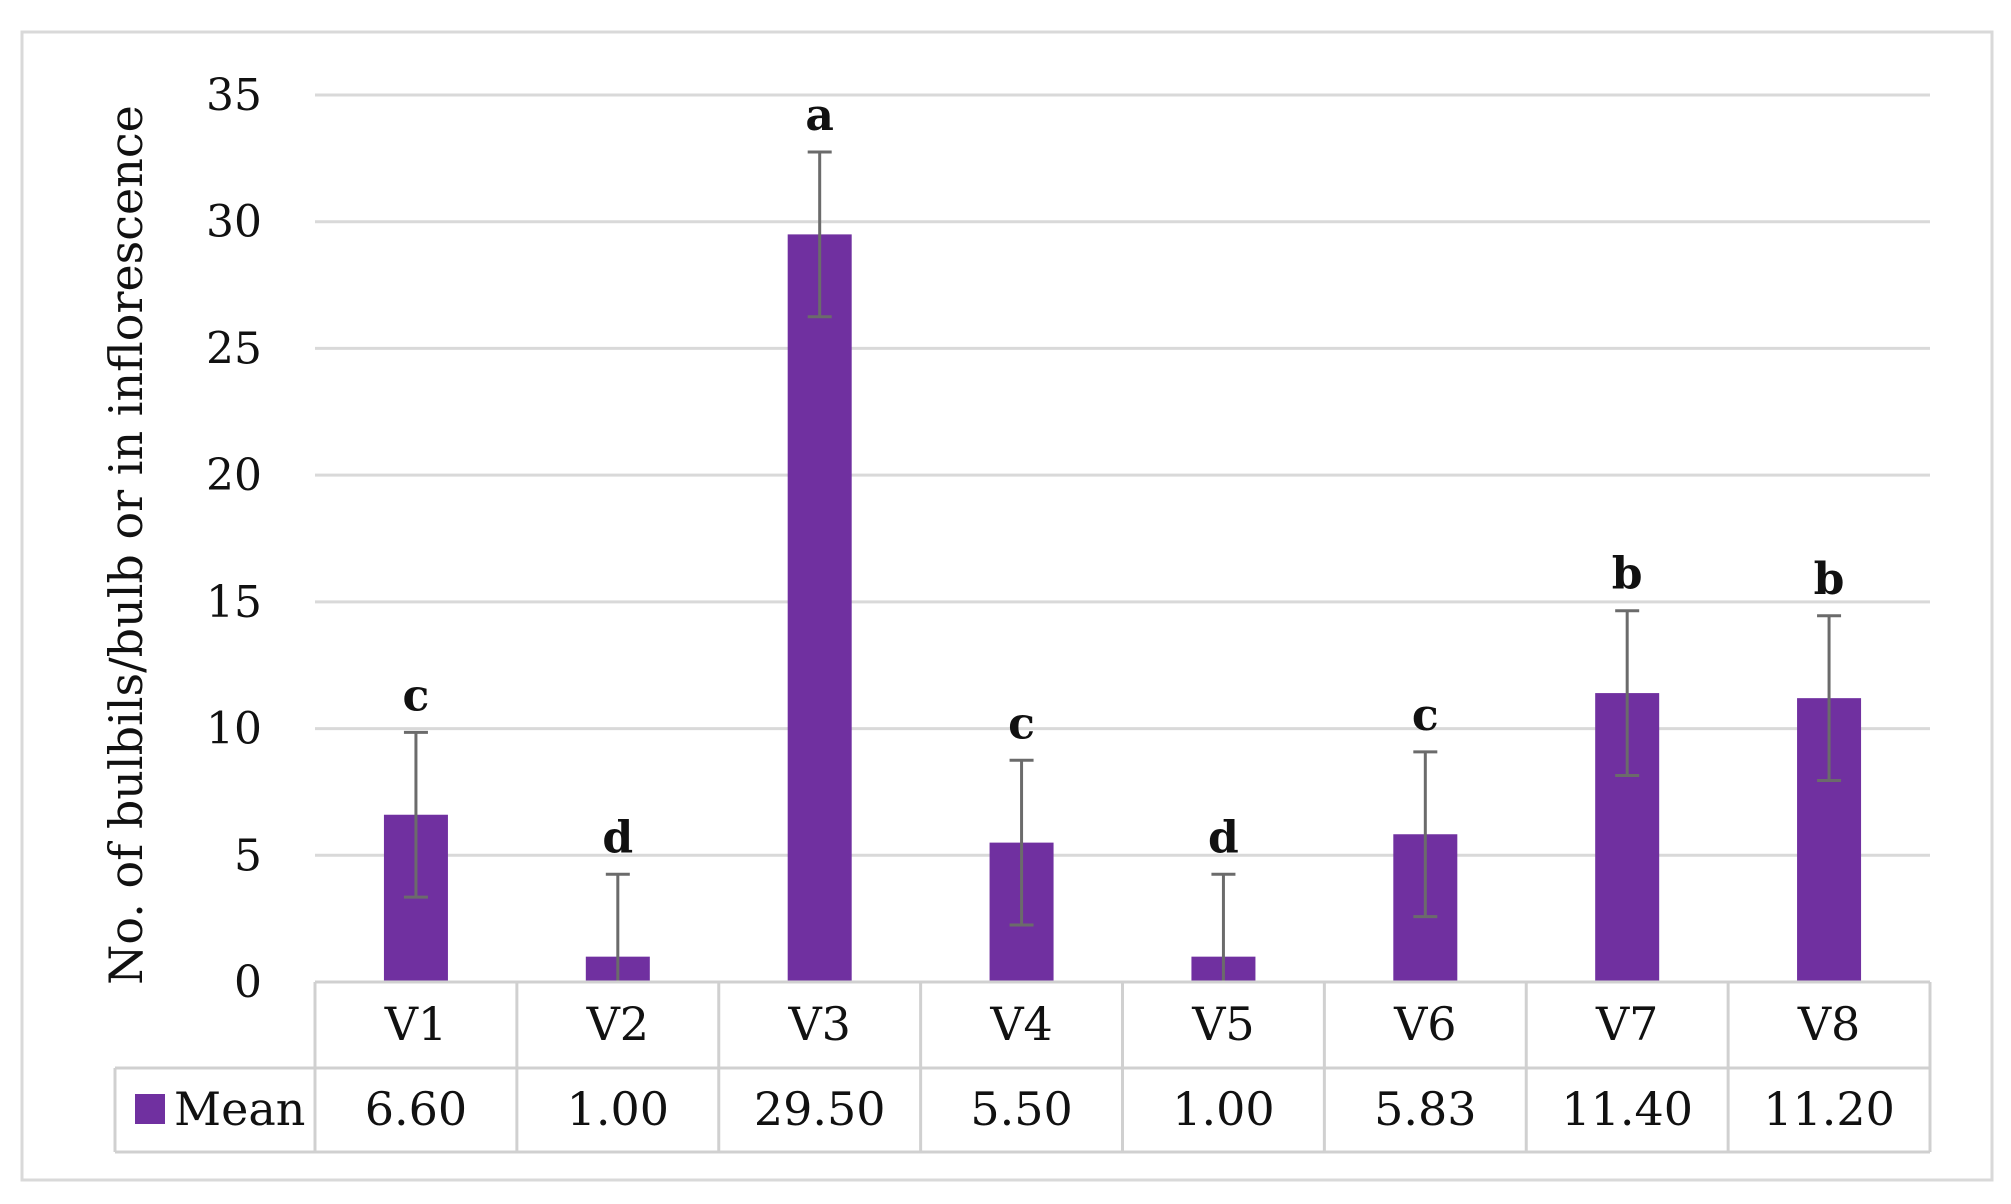 This screenshot has height=1204, width=2011. What do you see at coordinates (1627, 1024) in the screenshot?
I see `x-tick-label: V7` at bounding box center [1627, 1024].